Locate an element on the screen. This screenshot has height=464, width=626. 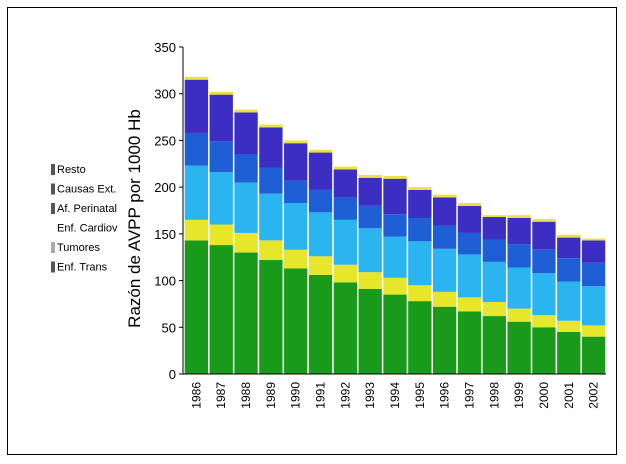
x-tick-label-2001: 2001 is located at coordinates (569, 395).